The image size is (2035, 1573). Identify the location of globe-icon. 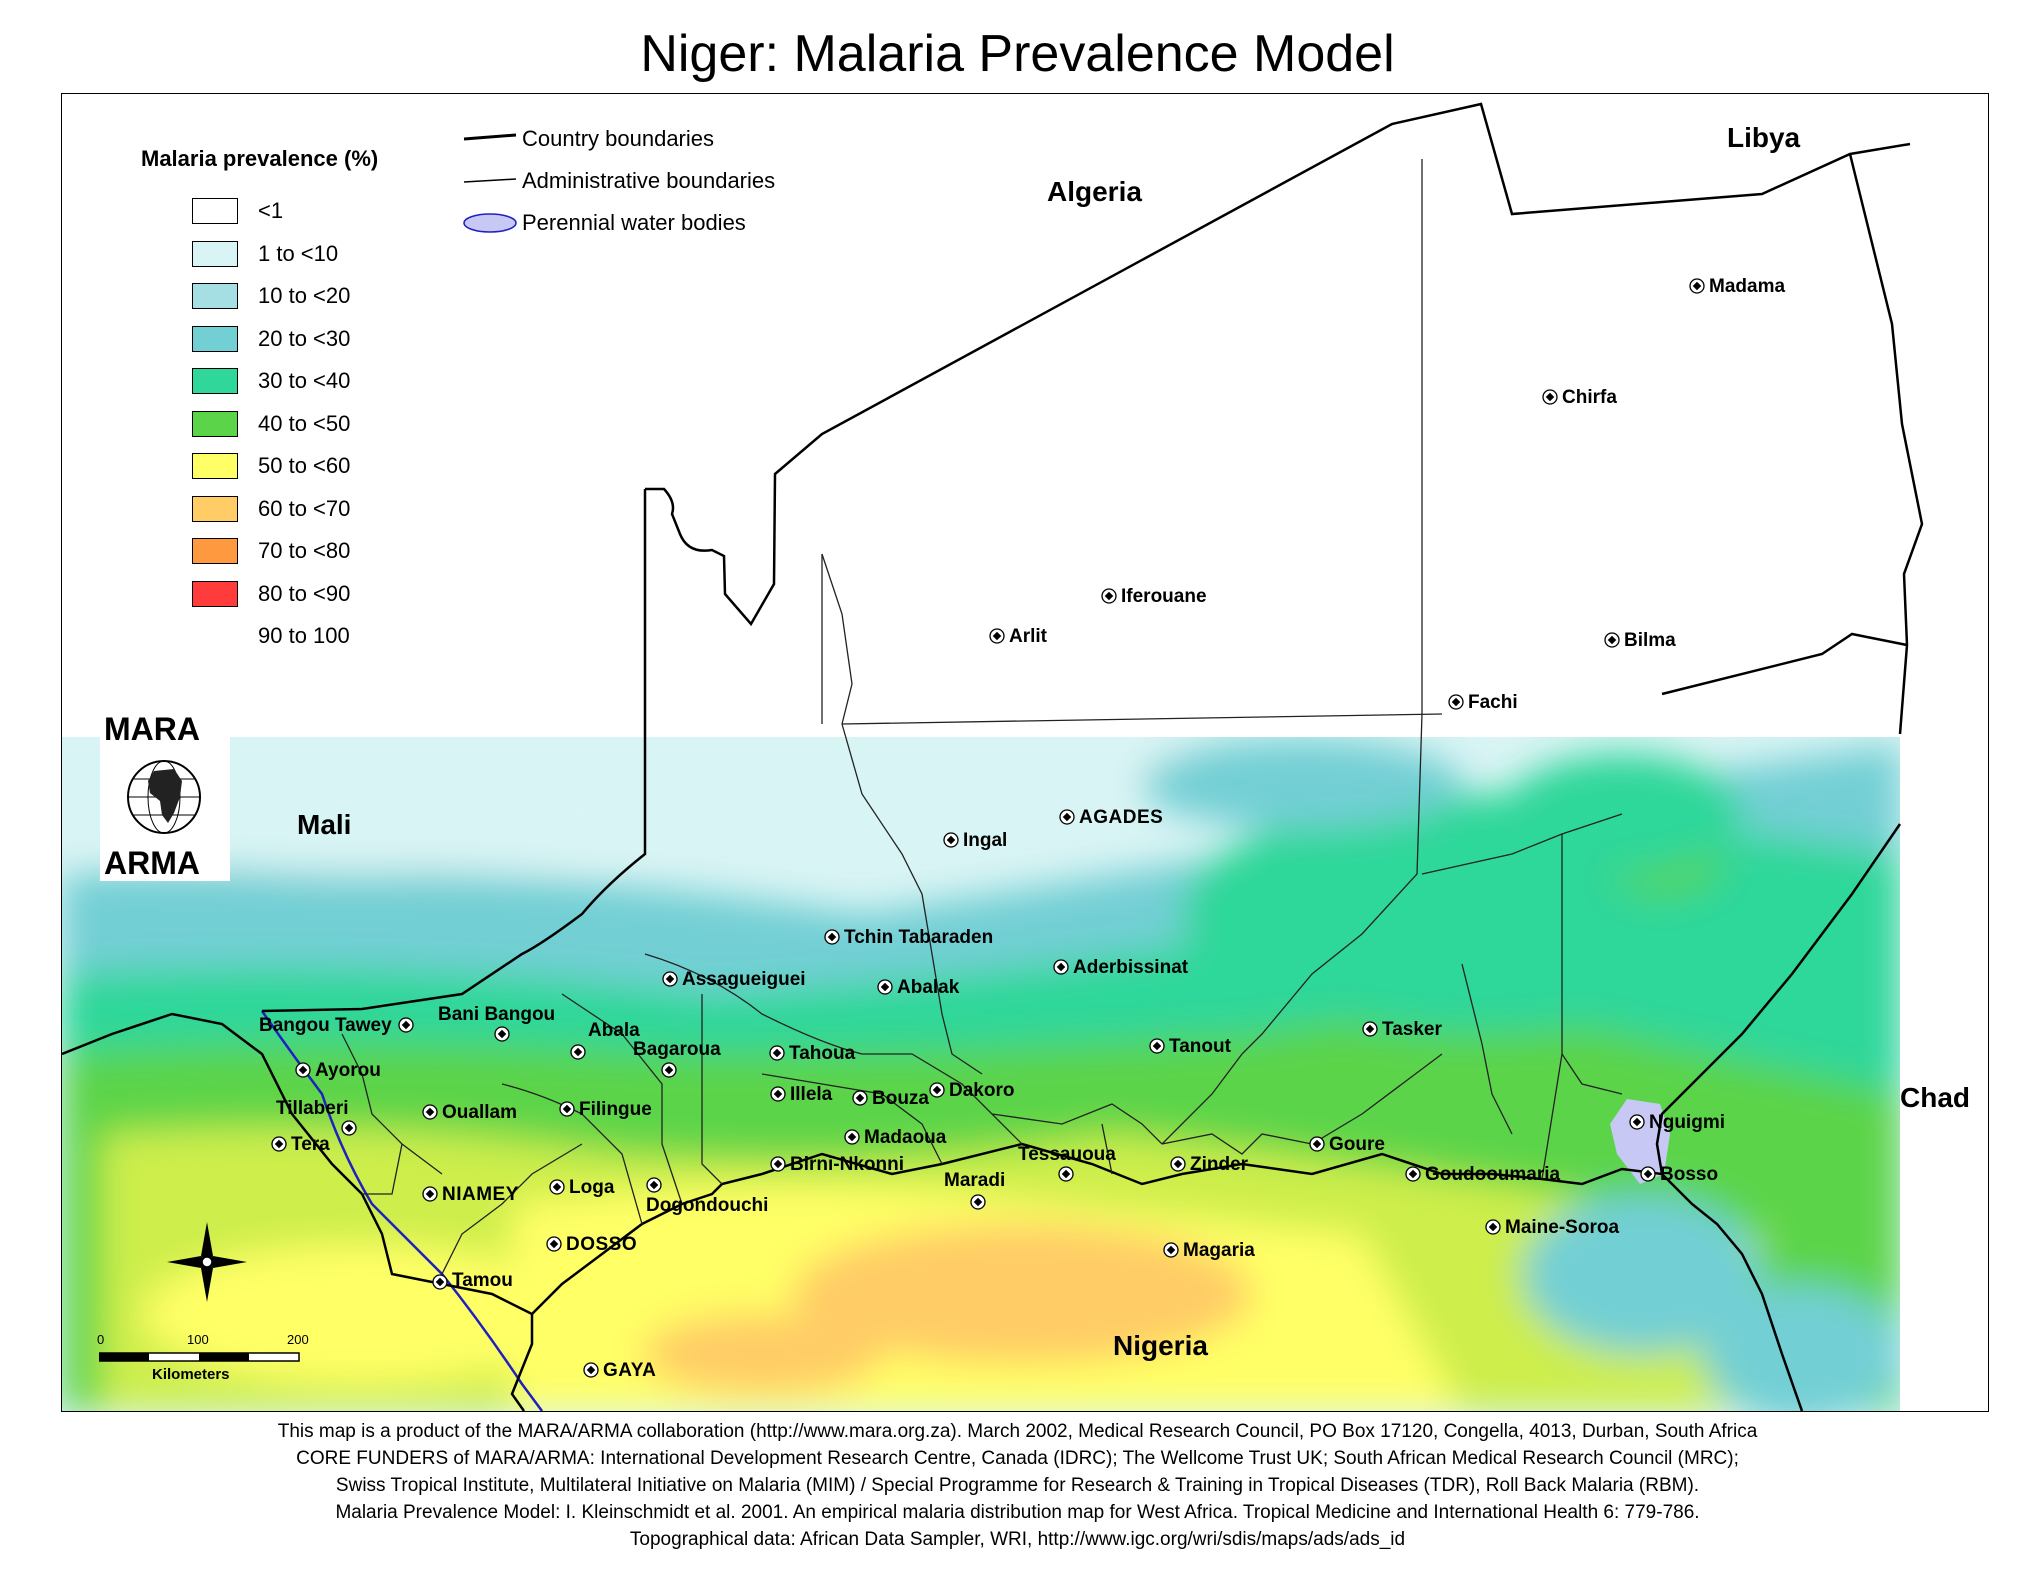
(164, 797).